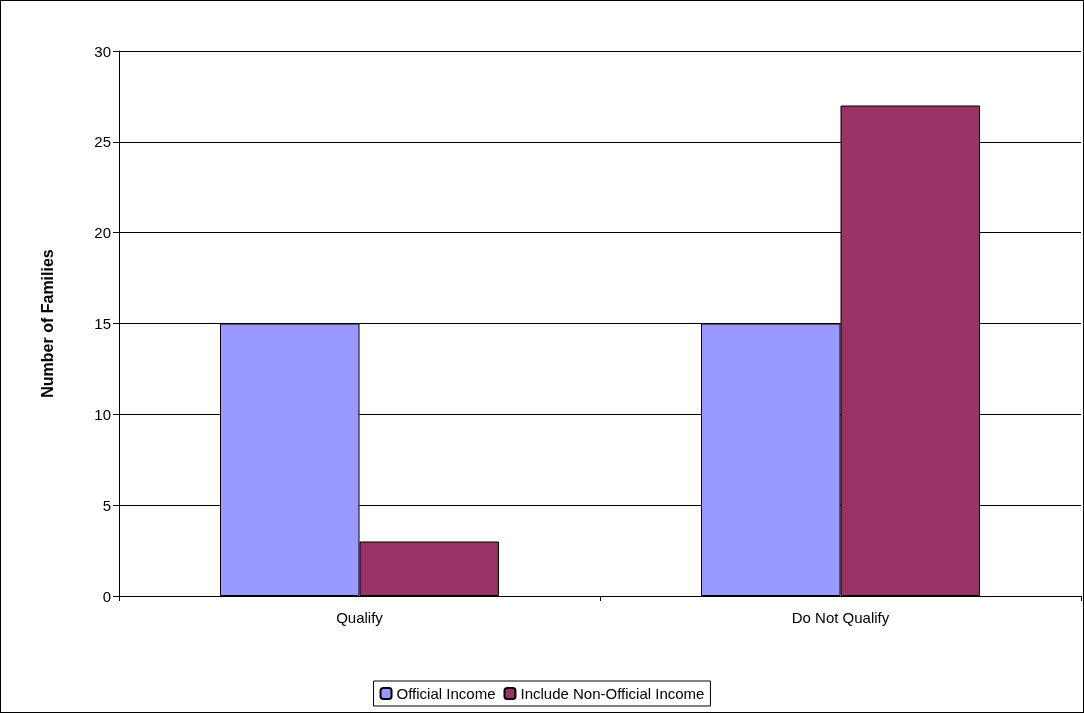 The image size is (1084, 713). I want to click on y-tick-label: 20, so click(102, 233).